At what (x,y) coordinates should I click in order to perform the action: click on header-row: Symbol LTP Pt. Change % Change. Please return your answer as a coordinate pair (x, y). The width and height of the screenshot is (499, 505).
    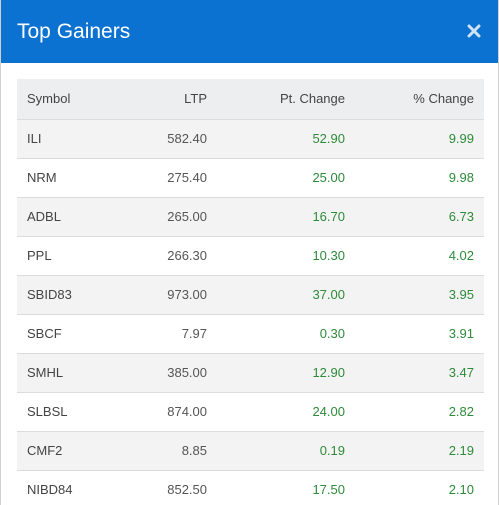
    Looking at the image, I should click on (250, 99).